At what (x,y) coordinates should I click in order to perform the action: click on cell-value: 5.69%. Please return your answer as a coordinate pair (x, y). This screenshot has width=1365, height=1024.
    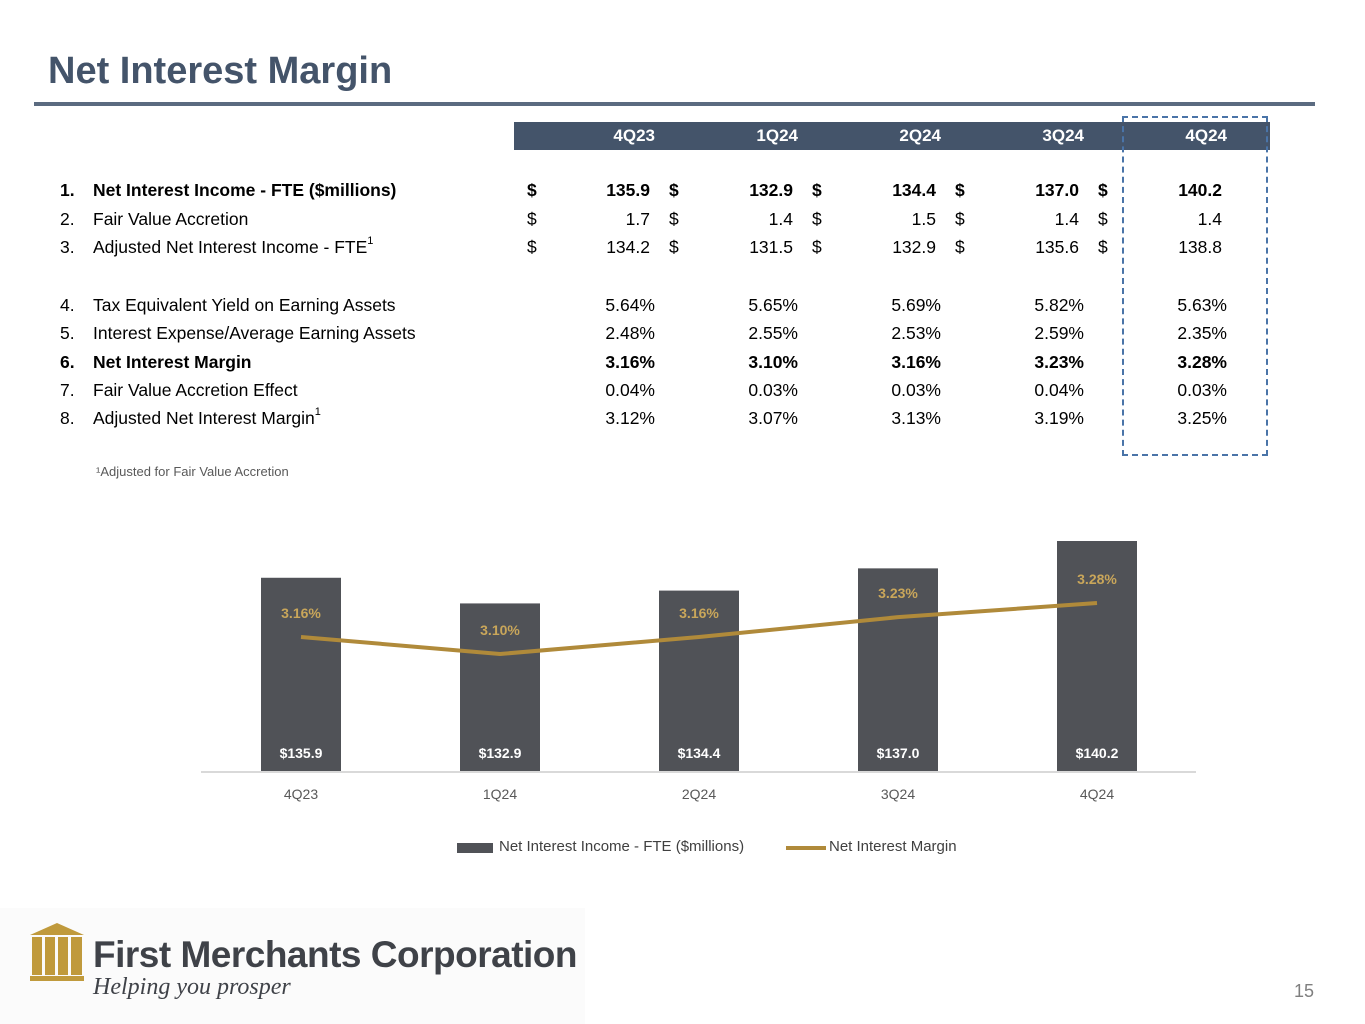
    Looking at the image, I should click on (916, 305).